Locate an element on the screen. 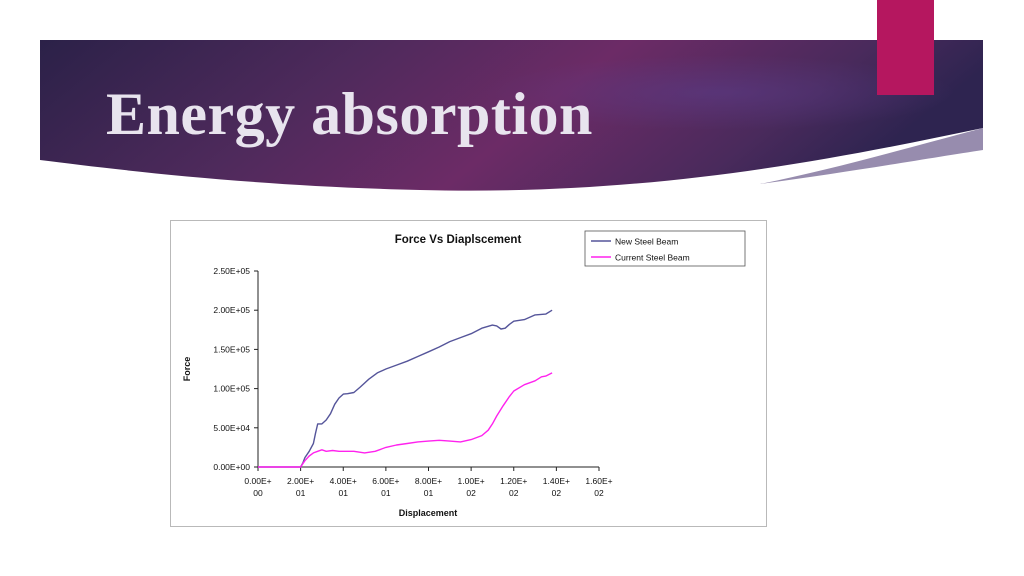 This screenshot has height=576, width=1024. plot-lines is located at coordinates (405, 388).